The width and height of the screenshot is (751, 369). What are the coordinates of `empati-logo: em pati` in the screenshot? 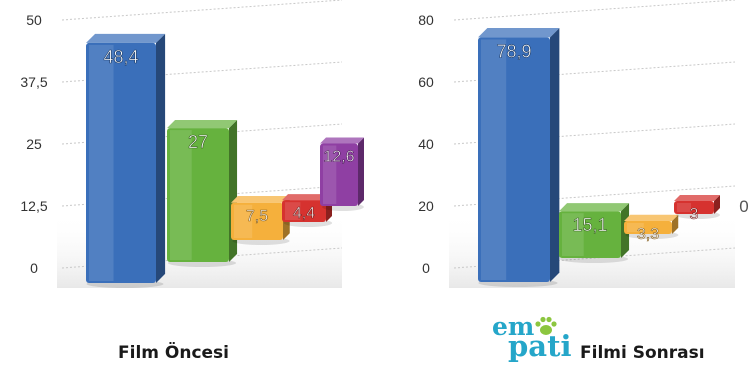 It's located at (534, 340).